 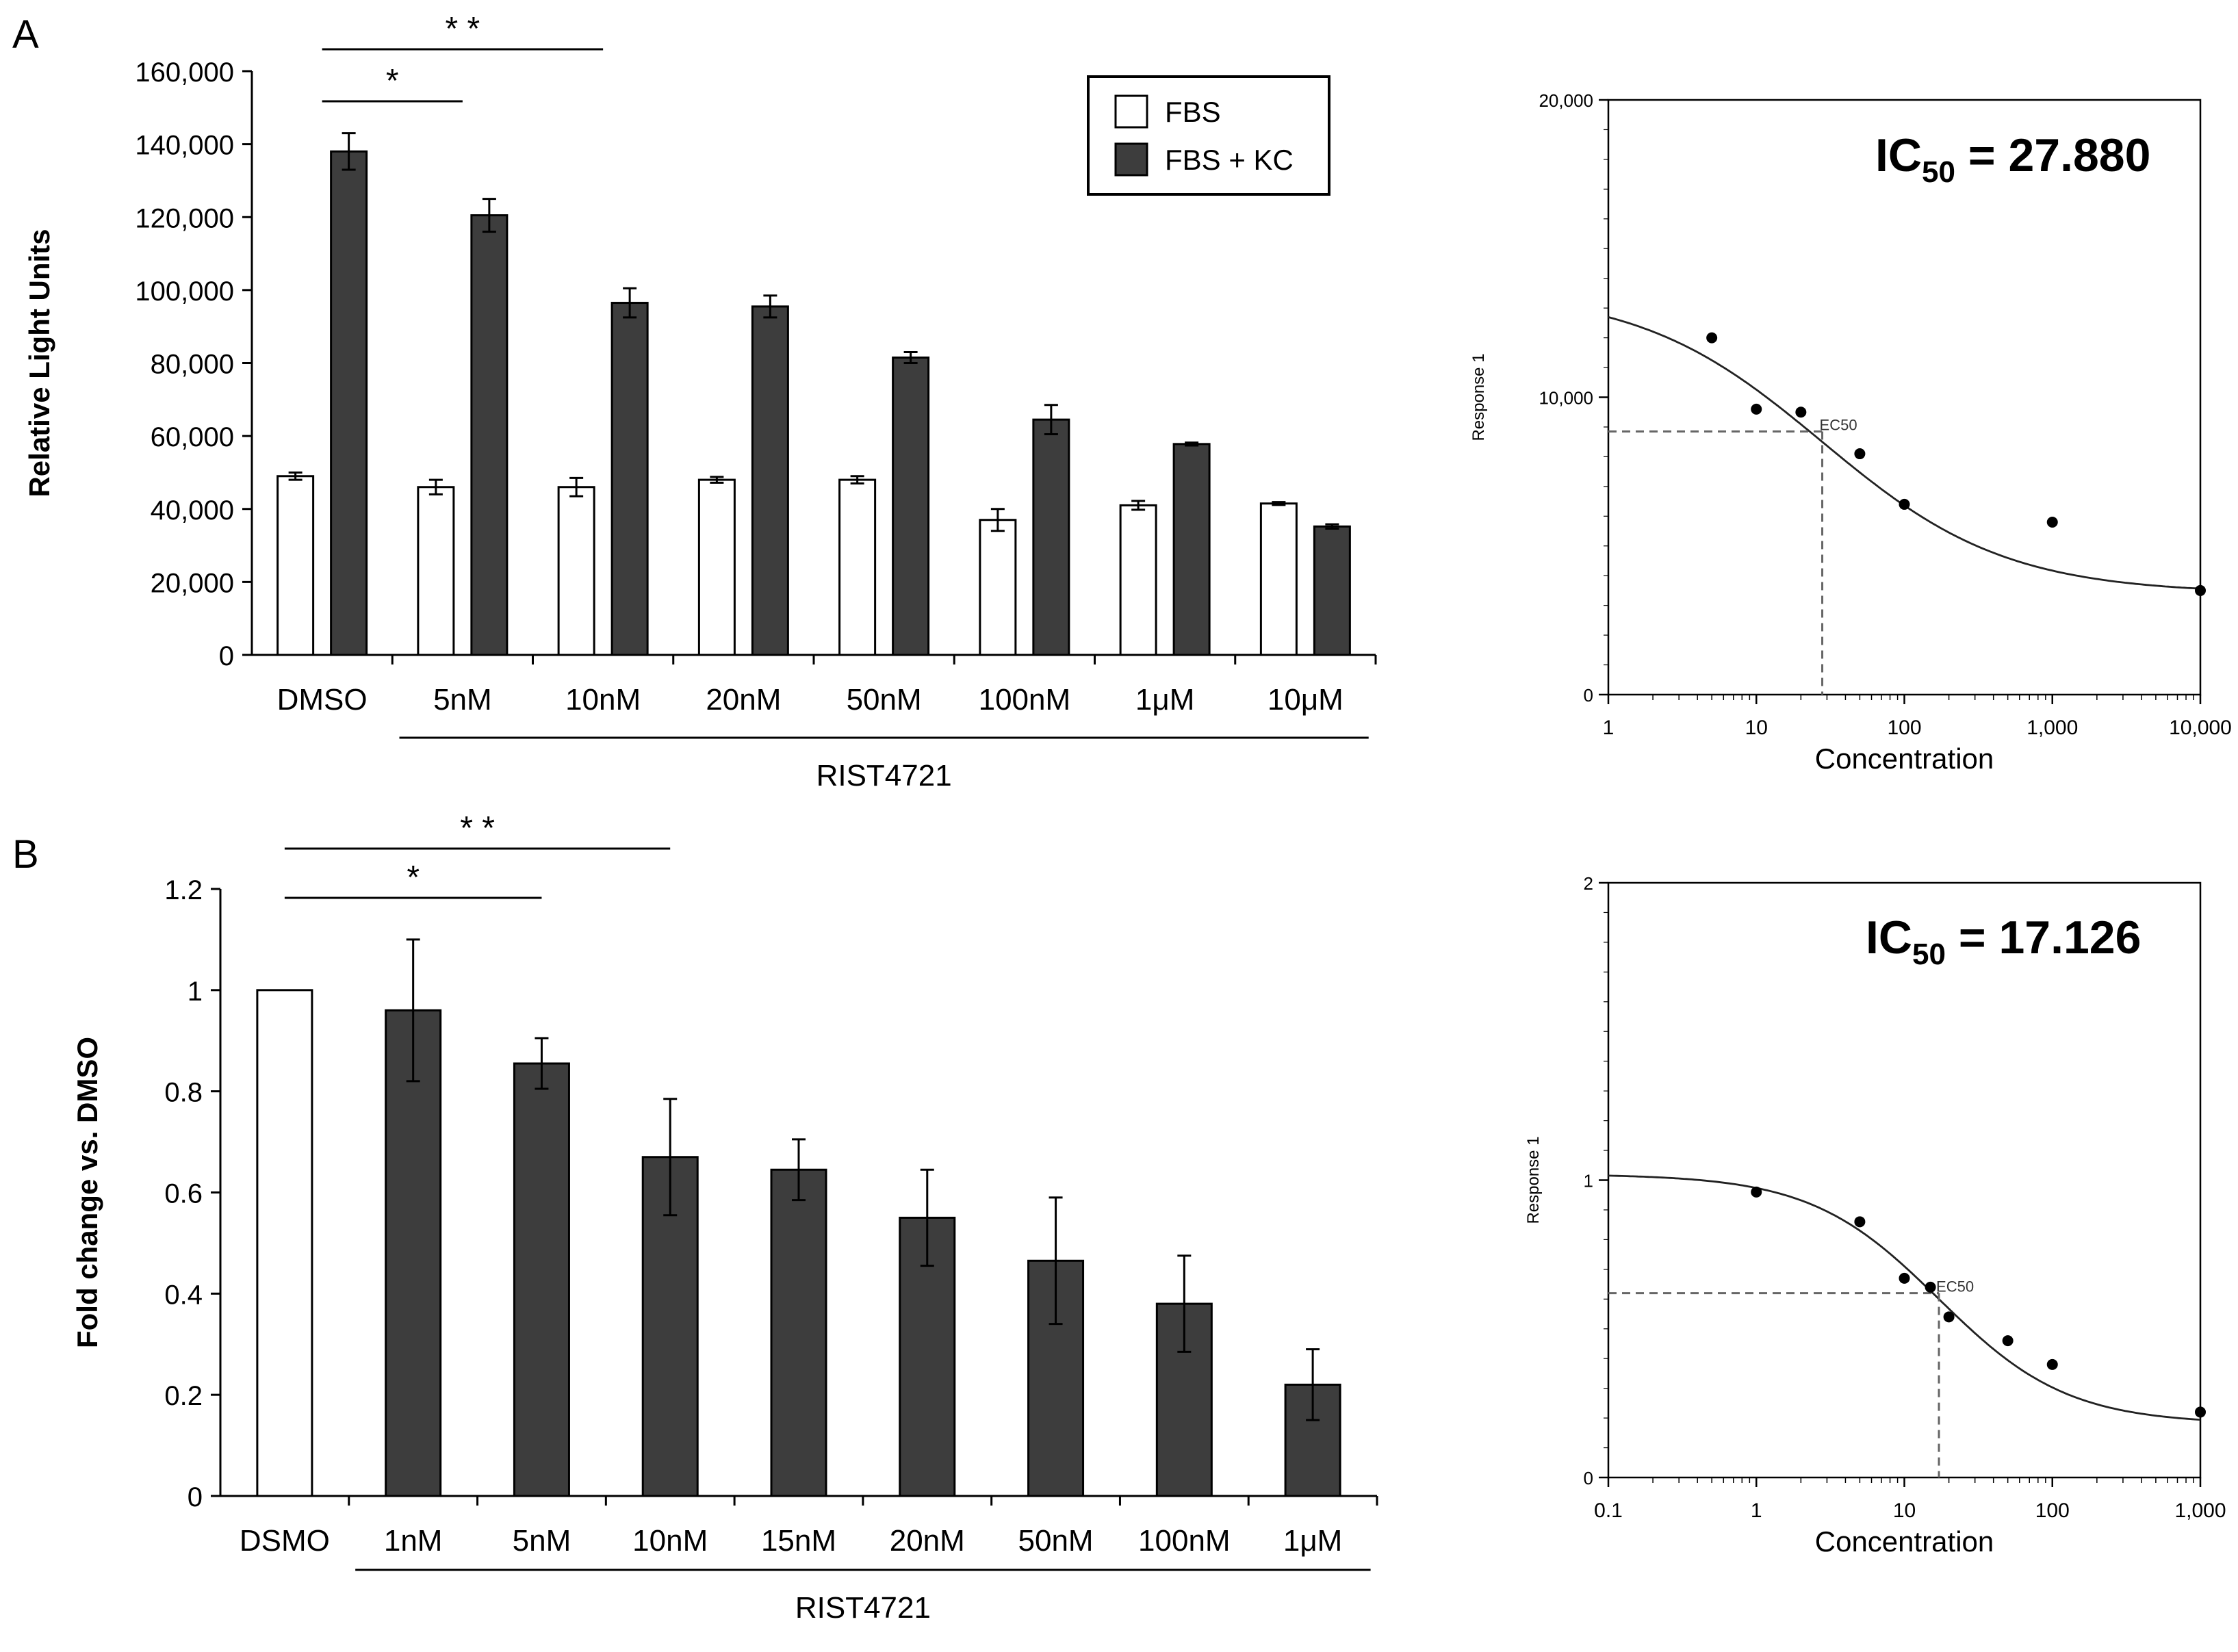 What do you see at coordinates (322, 700) in the screenshot?
I see `category-label: DMSO` at bounding box center [322, 700].